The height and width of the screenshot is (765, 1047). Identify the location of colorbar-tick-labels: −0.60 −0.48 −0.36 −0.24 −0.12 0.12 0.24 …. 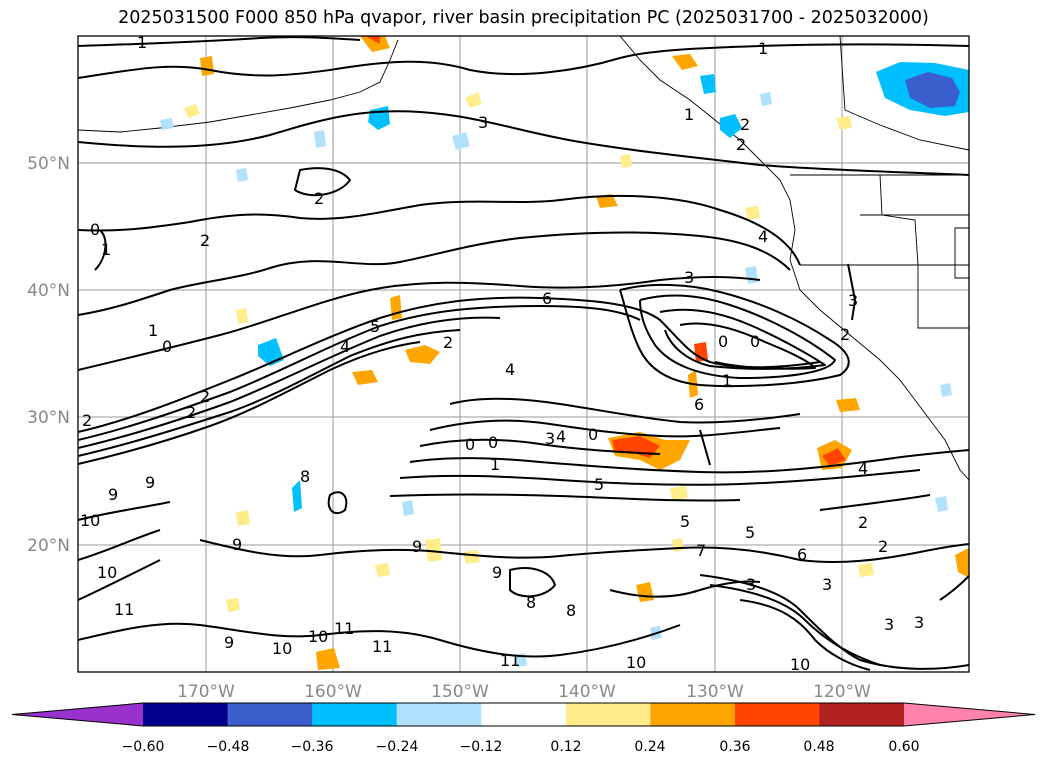
(521, 747).